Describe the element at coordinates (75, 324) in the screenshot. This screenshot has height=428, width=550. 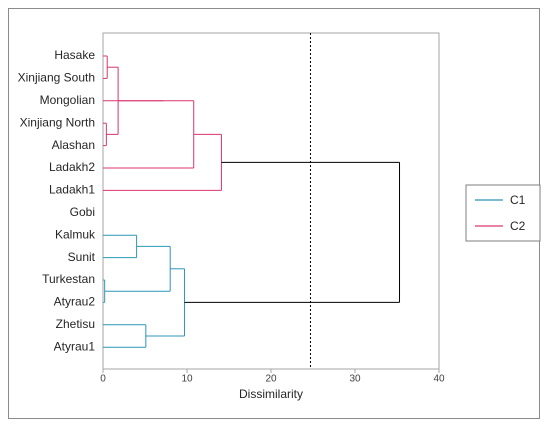
I see `leaf-label: Zhetisu` at that location.